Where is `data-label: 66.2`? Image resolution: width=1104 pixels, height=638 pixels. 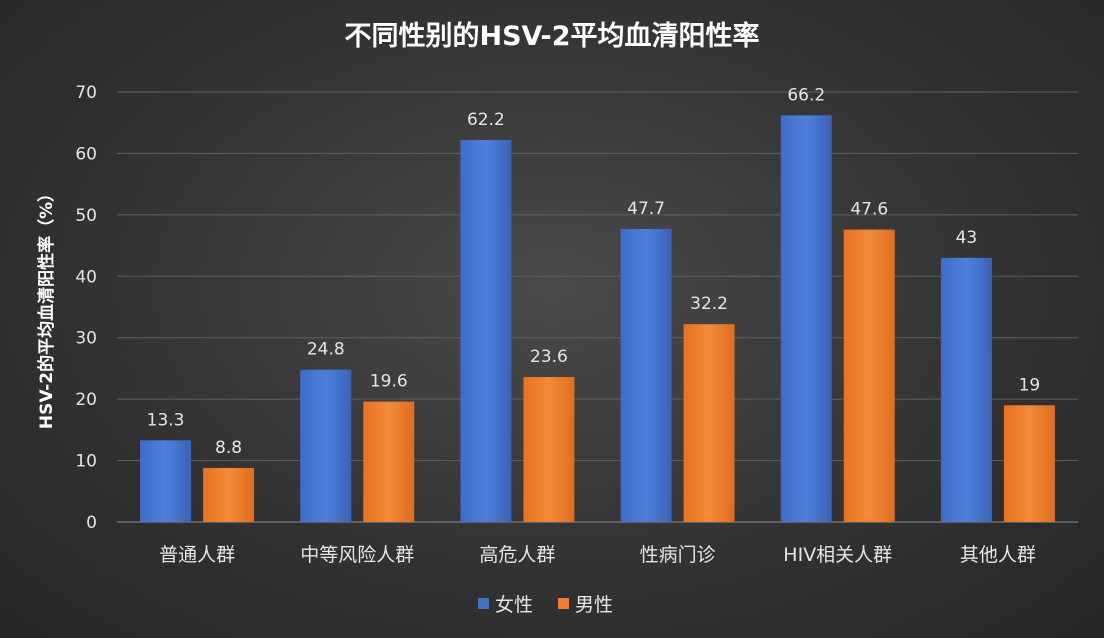 data-label: 66.2 is located at coordinates (806, 95).